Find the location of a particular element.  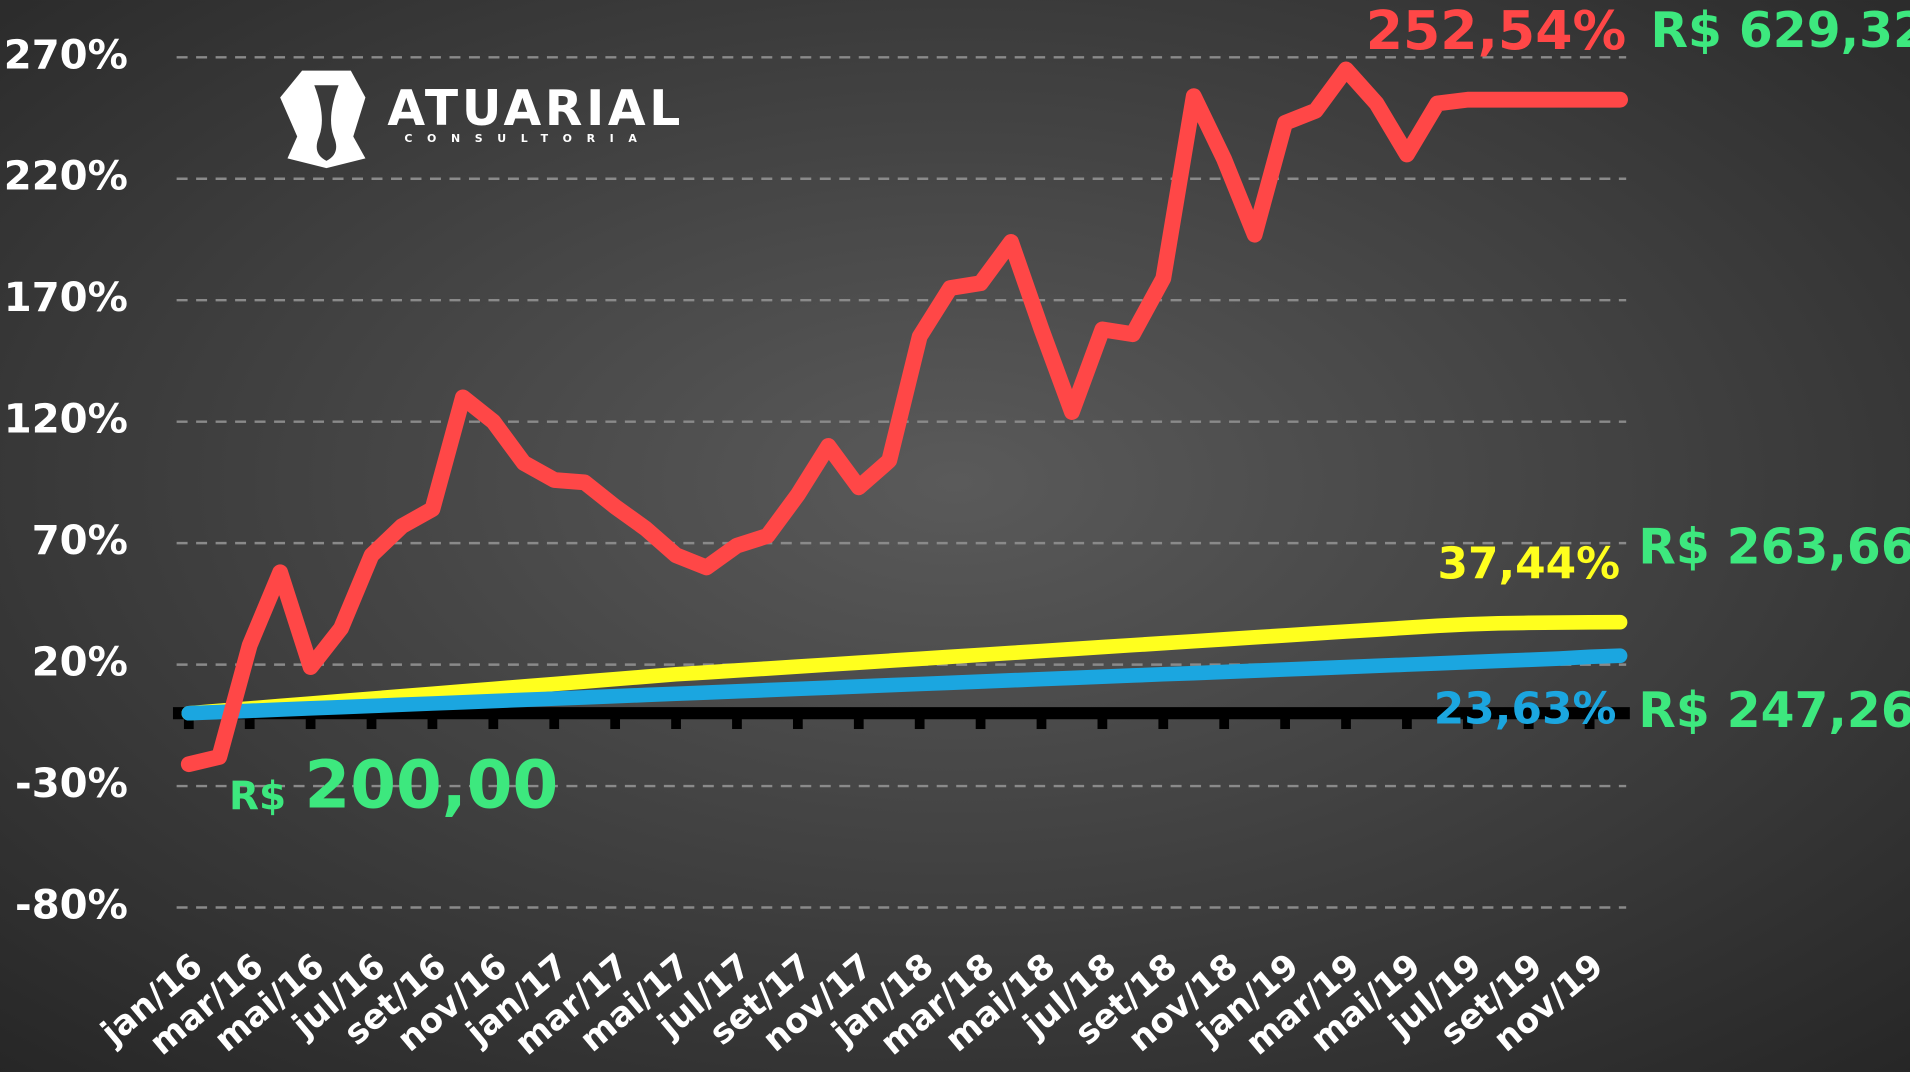

annotation: 252,54% is located at coordinates (1496, 31).